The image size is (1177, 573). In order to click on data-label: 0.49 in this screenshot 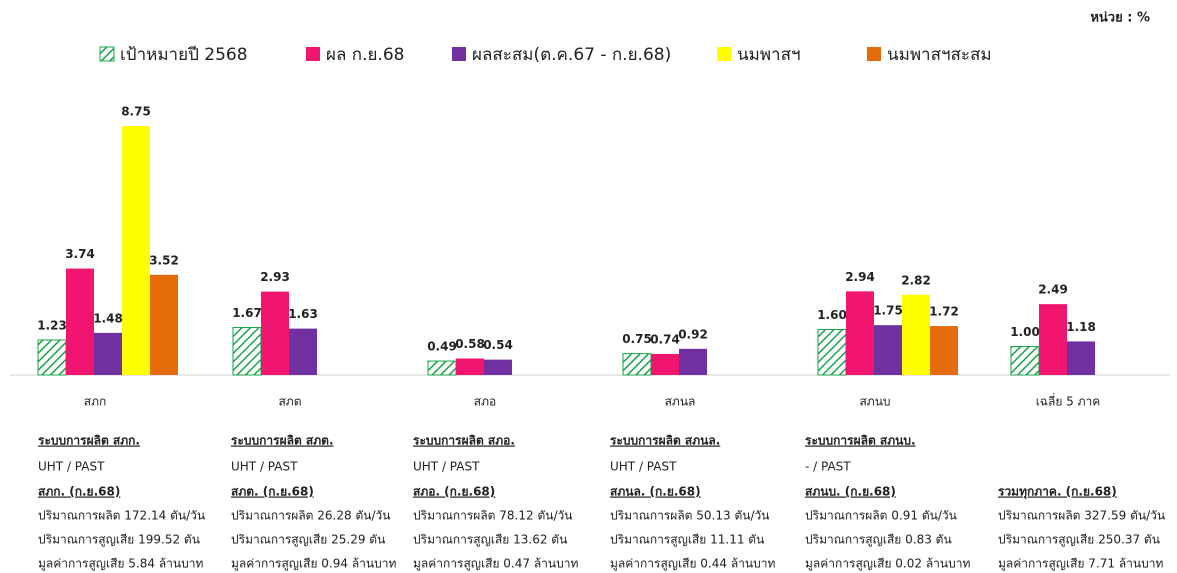, I will do `click(442, 347)`.